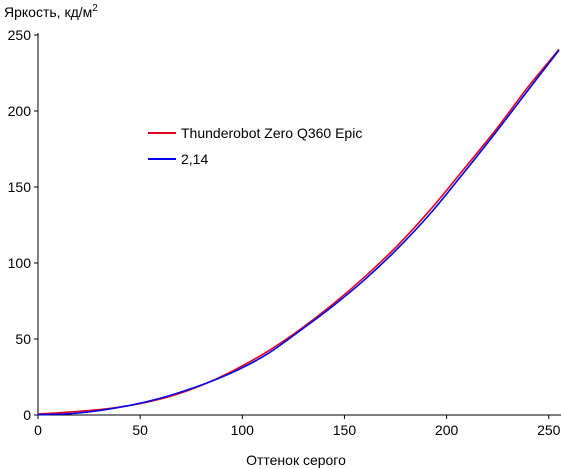 This screenshot has height=469, width=561. Describe the element at coordinates (27, 415) in the screenshot. I see `y-tick-label: 0` at that location.